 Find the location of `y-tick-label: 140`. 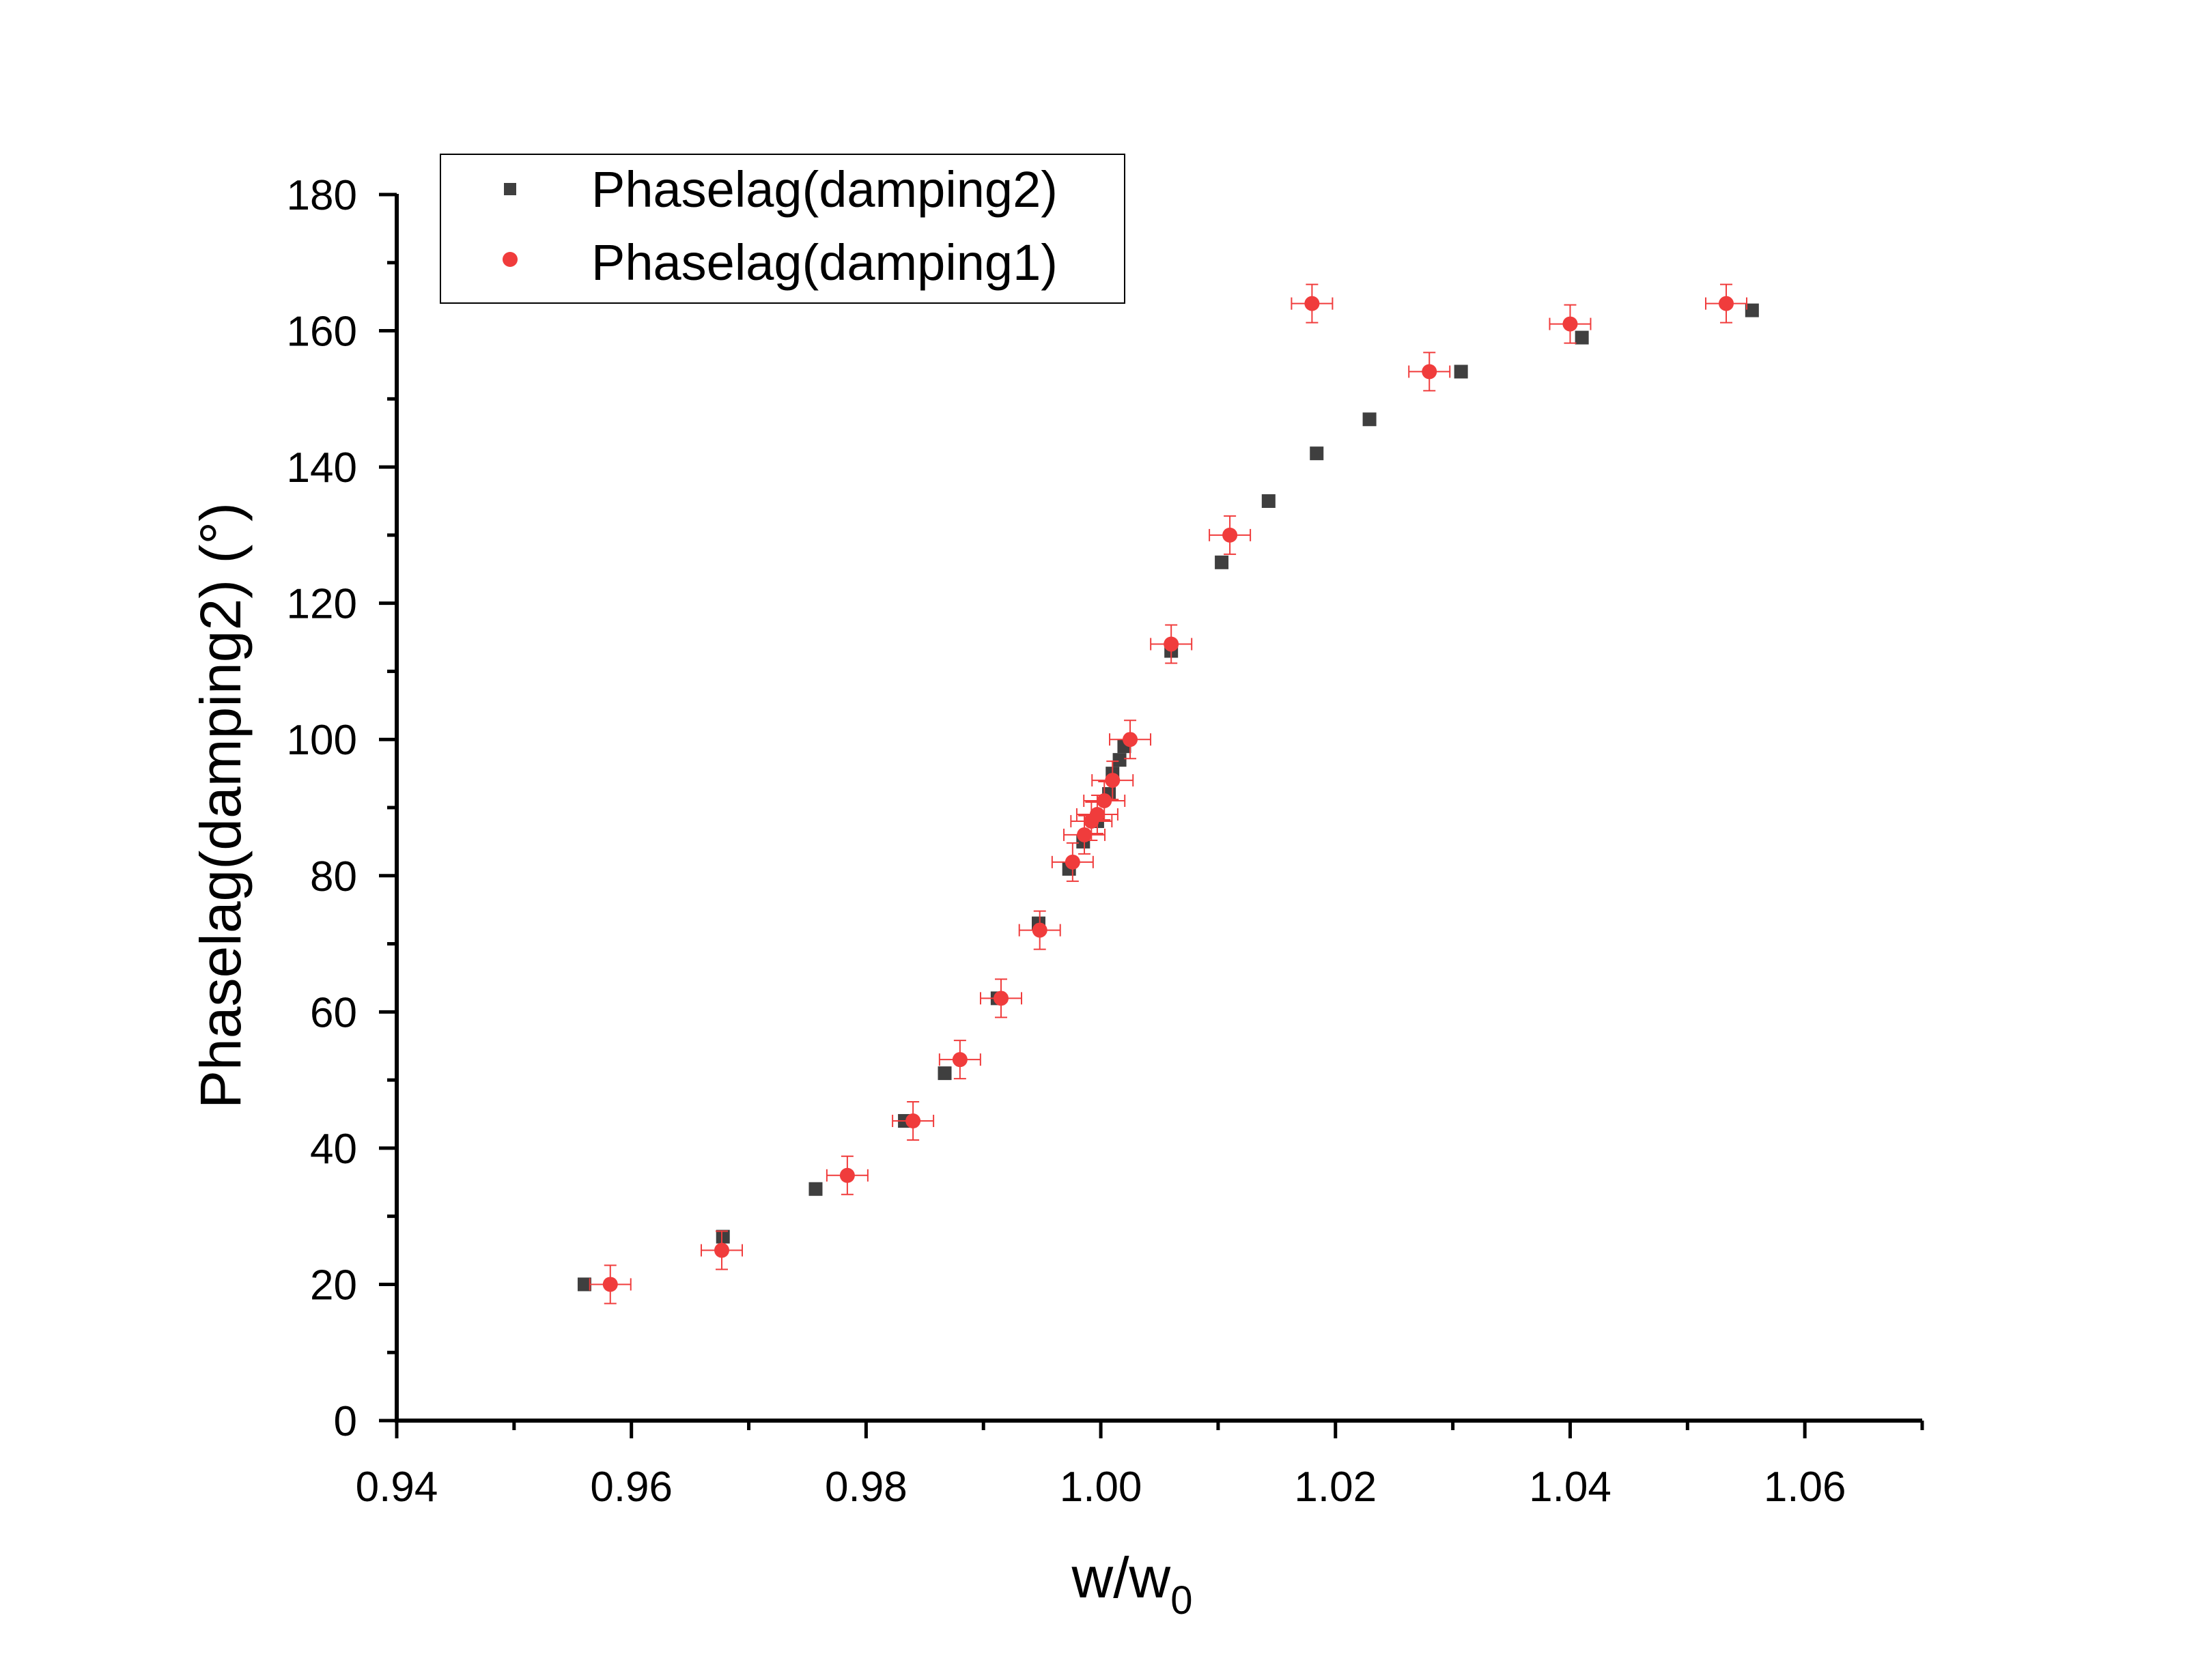

y-tick-label: 140 is located at coordinates (322, 468).